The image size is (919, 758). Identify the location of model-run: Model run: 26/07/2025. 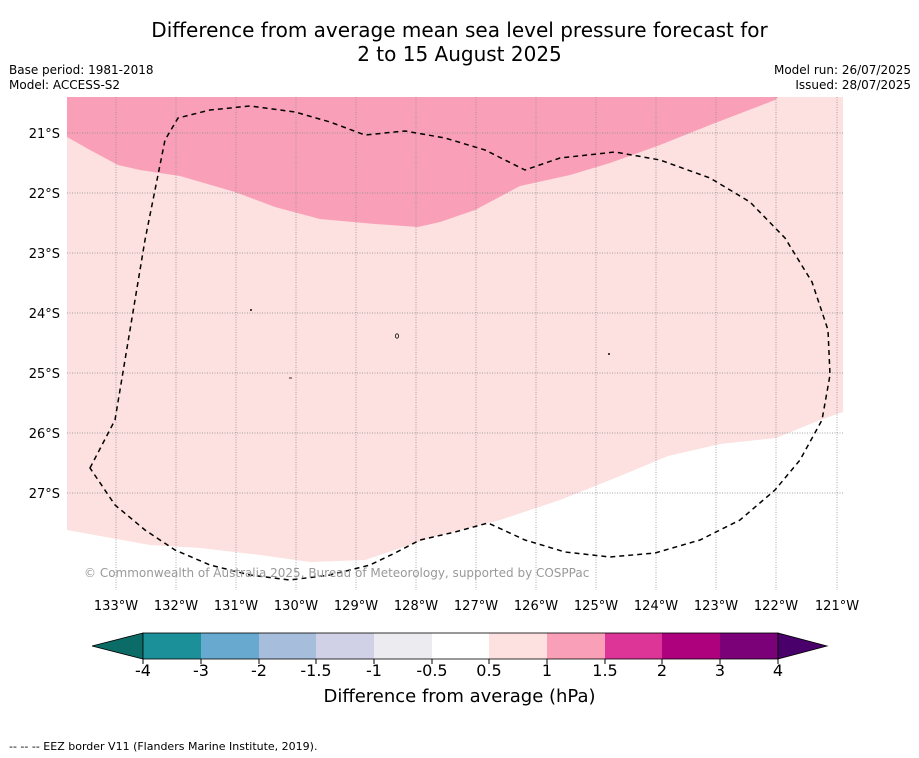
(842, 70).